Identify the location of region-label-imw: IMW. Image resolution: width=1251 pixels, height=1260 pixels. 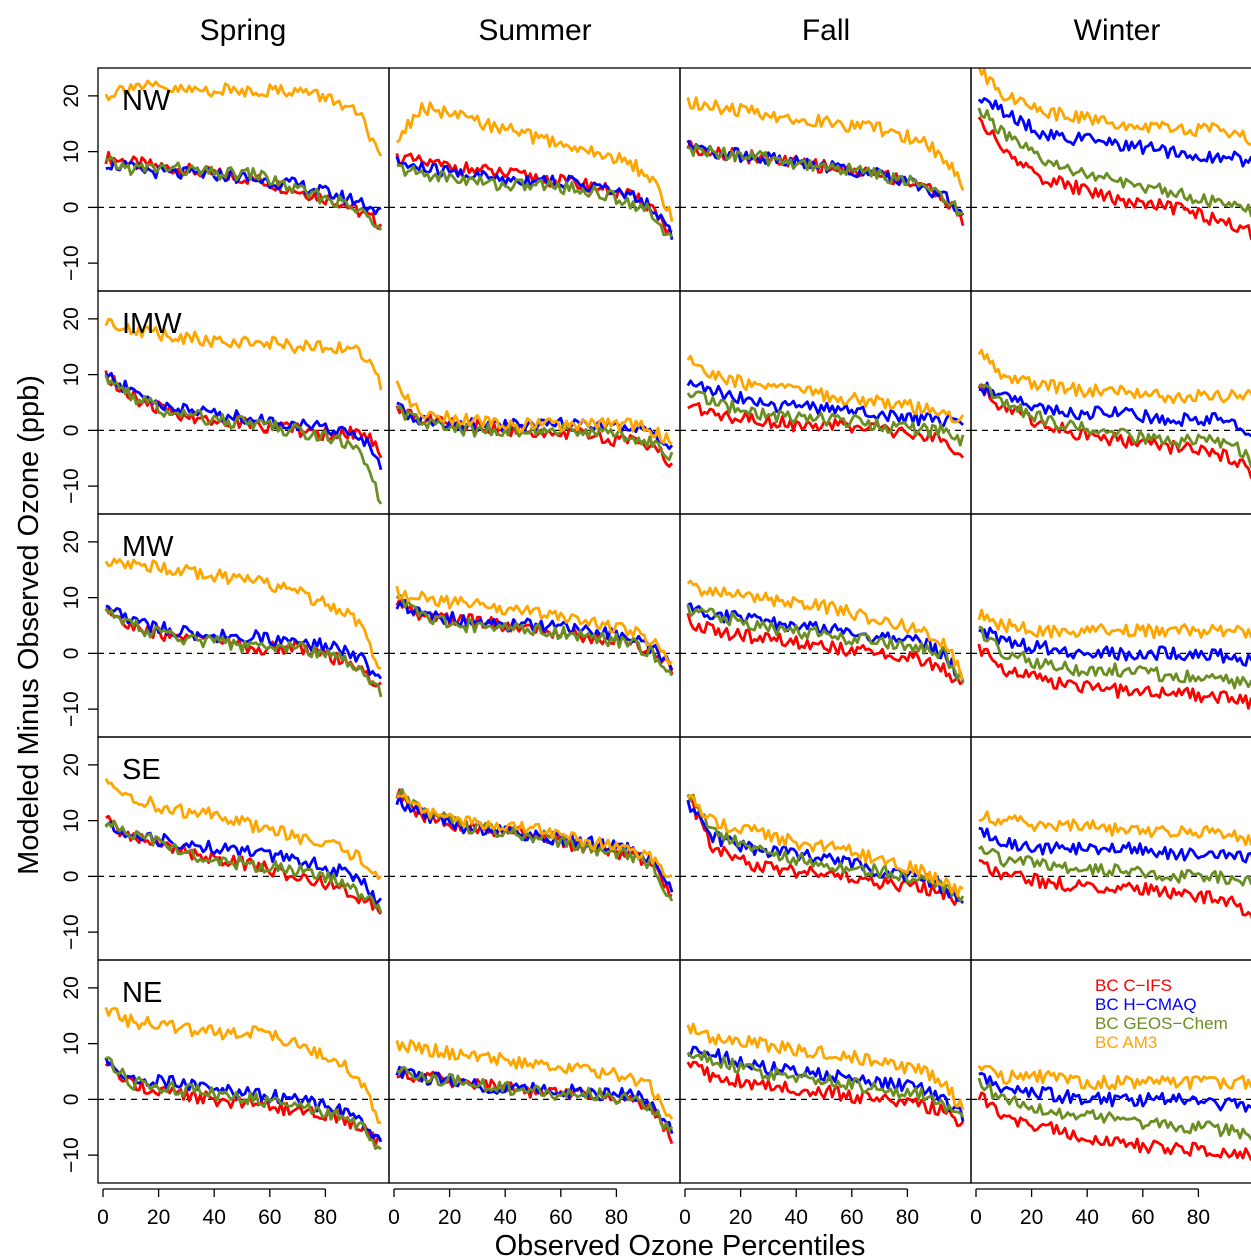
(152, 324).